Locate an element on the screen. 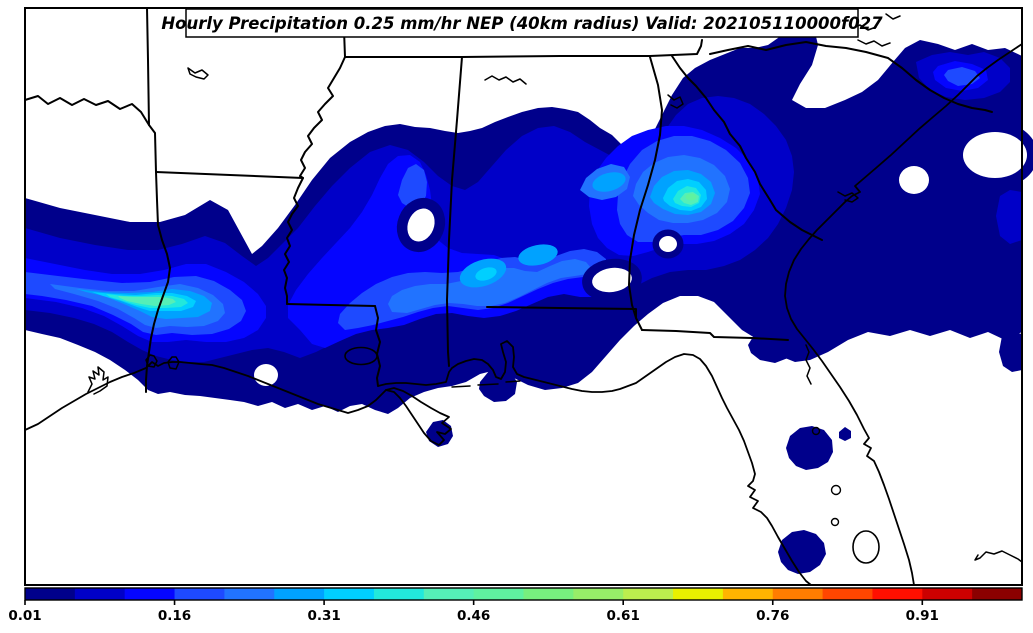 The width and height of the screenshot is (1033, 633). border-georgia-florida is located at coordinates (715, 335).